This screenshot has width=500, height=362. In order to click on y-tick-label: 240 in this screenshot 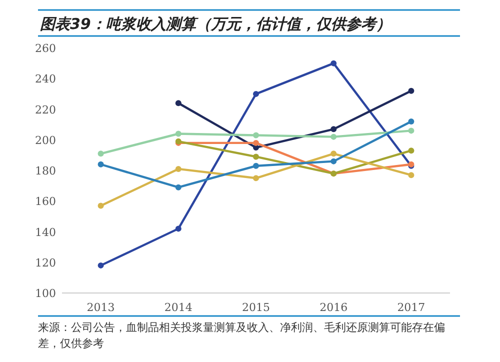, I will do `click(45, 79)`.